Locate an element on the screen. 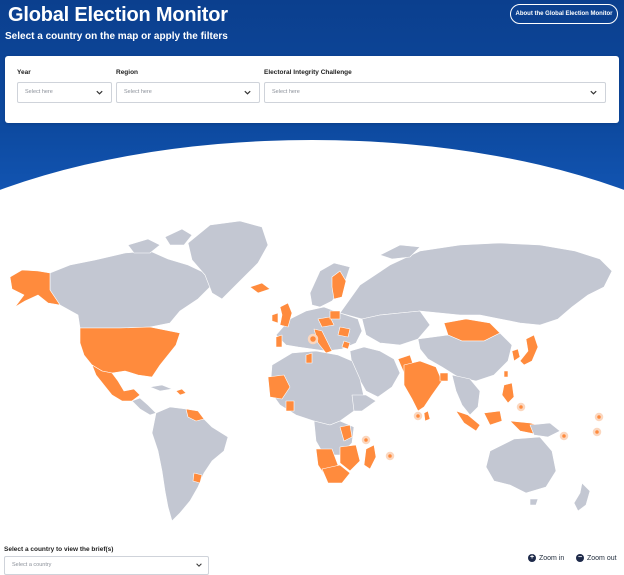 This screenshot has width=624, height=575. map-region-korea is located at coordinates (516, 355).